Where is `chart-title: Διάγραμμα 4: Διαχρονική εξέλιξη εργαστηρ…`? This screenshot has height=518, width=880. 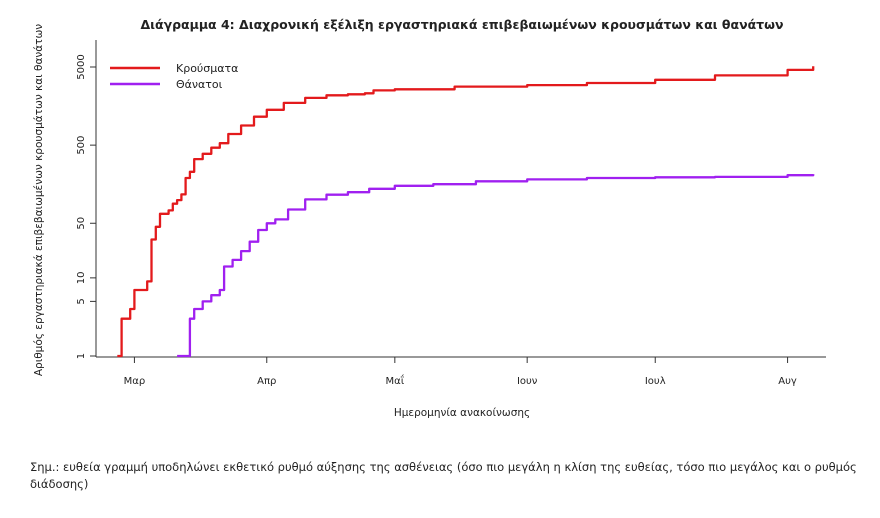
chart-title: Διάγραμμα 4: Διαχρονική εξέλιξη εργαστηρ… is located at coordinates (461, 24).